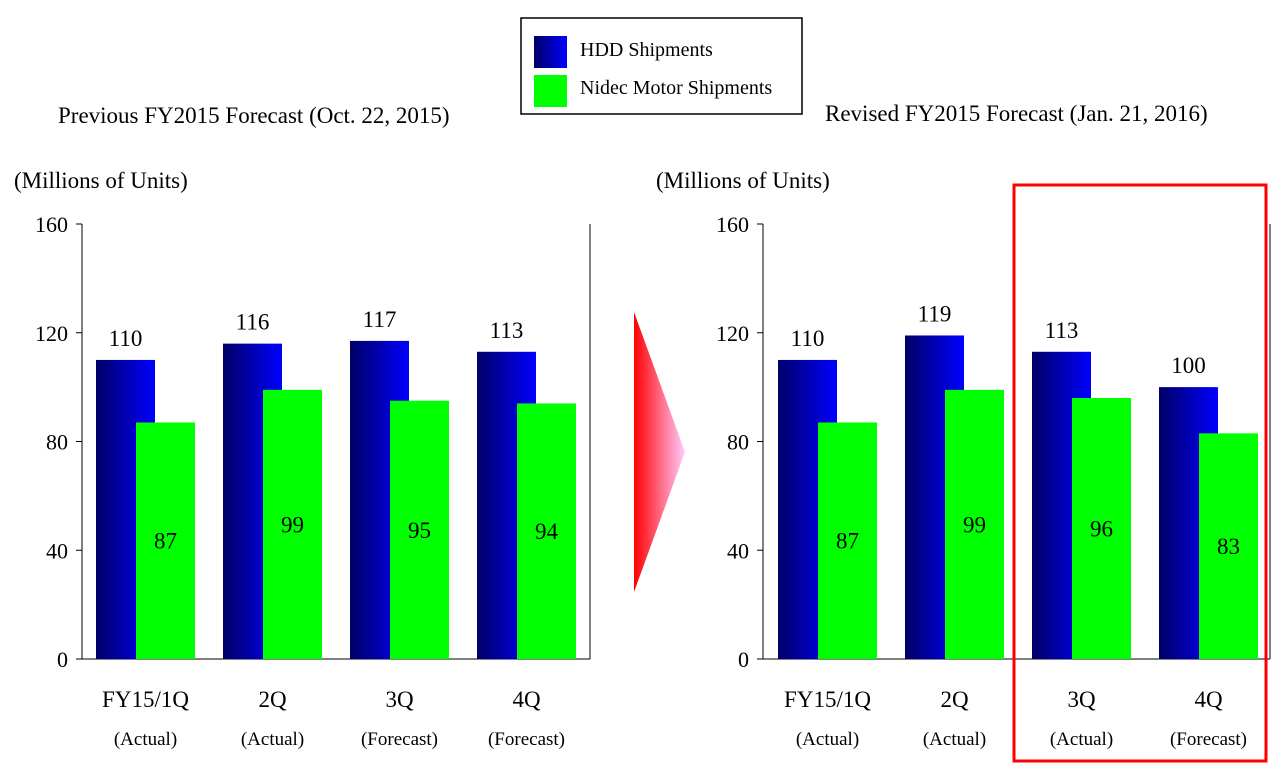  I want to click on nidec-value-label: 83, so click(1228, 546).